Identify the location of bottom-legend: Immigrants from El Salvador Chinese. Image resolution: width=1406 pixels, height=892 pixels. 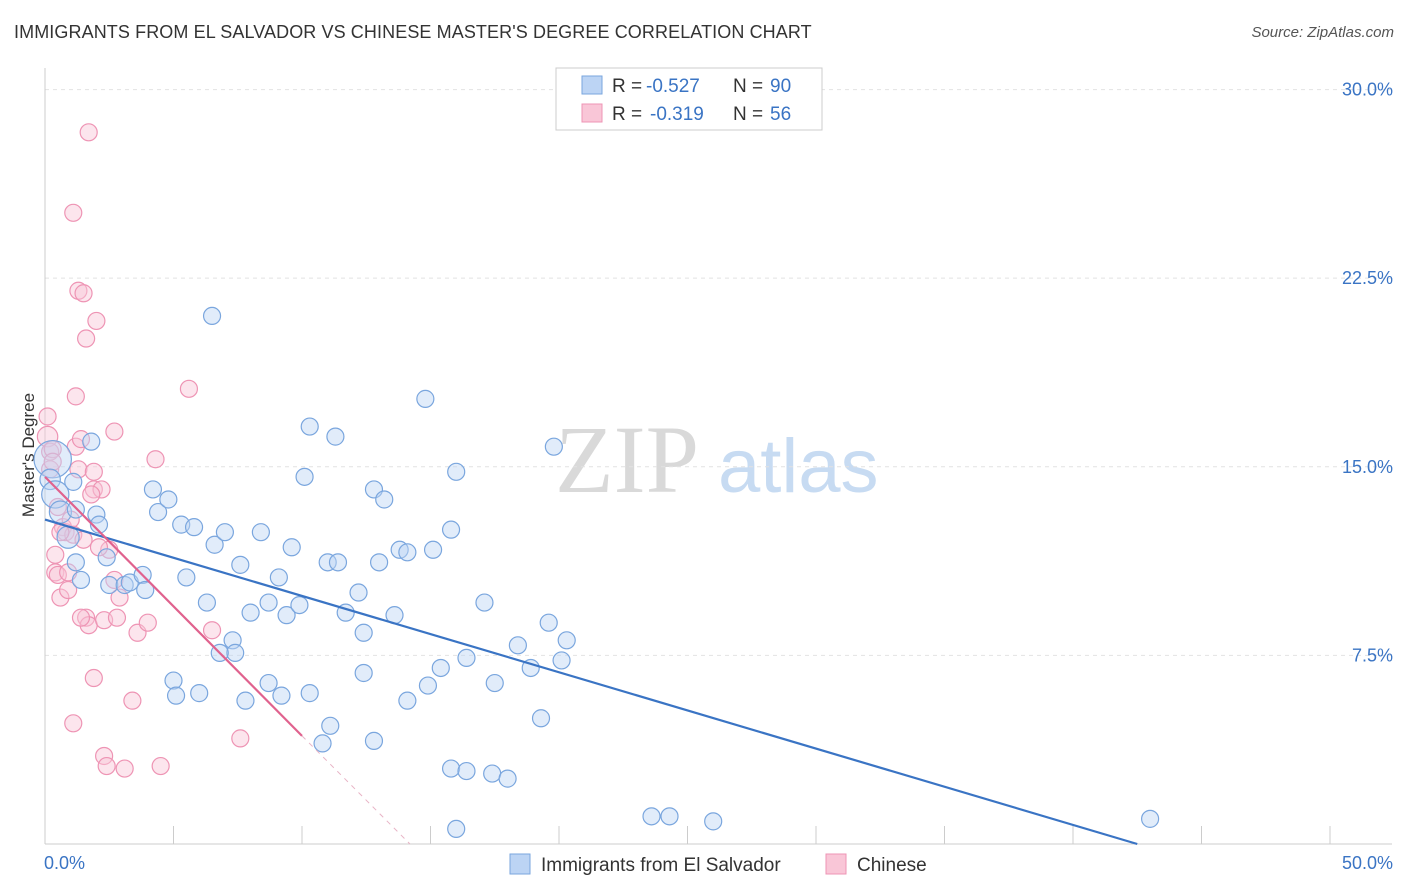
(718, 864).